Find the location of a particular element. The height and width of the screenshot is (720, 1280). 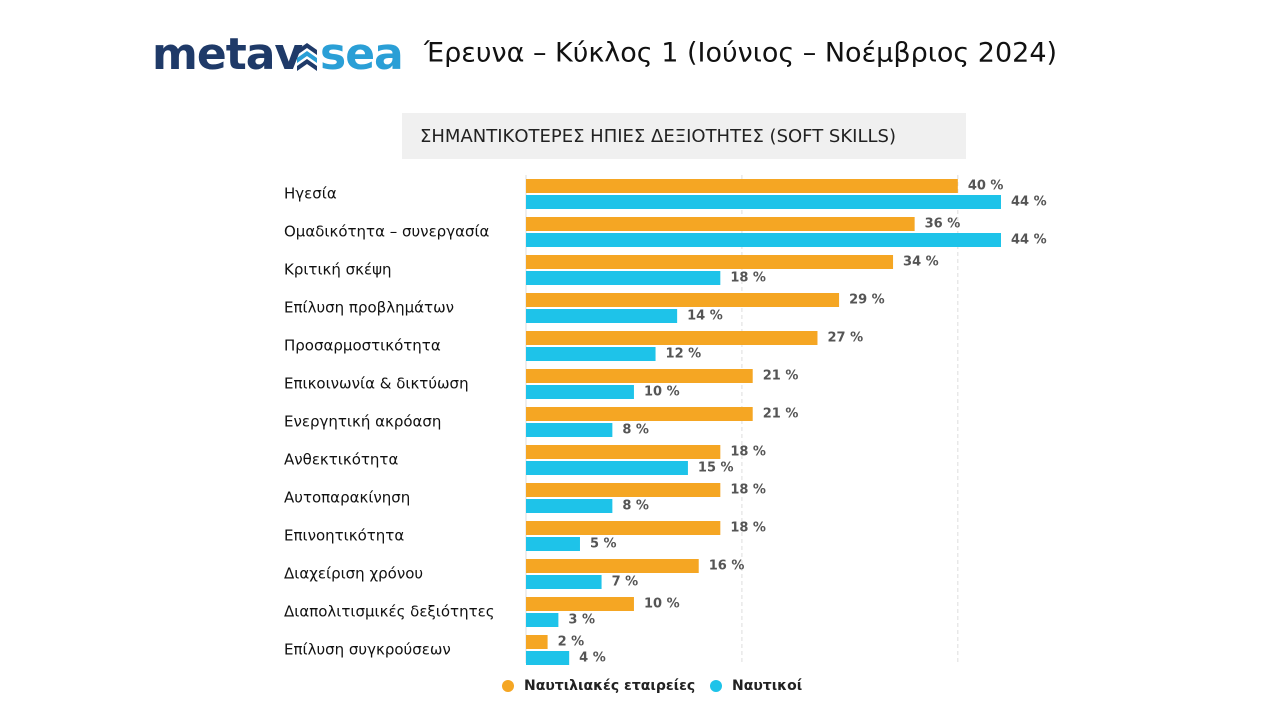

category-label: Διαχείριση χρόνου is located at coordinates (353, 574).